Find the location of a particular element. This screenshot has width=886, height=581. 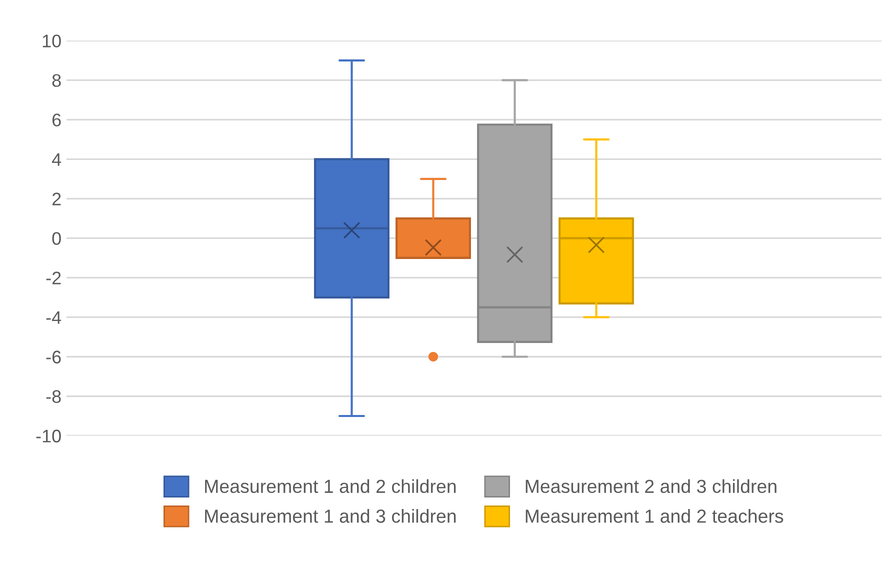

y-tick-label: 2 is located at coordinates (56, 199).